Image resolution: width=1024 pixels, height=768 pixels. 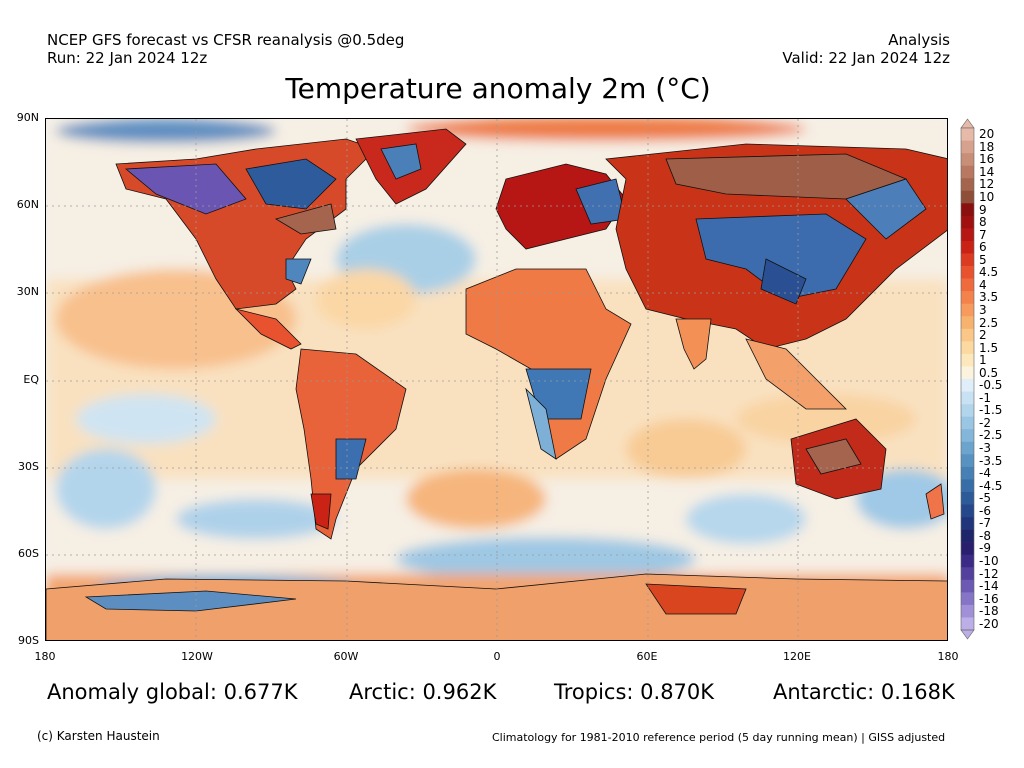 I want to click on new-zealand, so click(x=935, y=501).